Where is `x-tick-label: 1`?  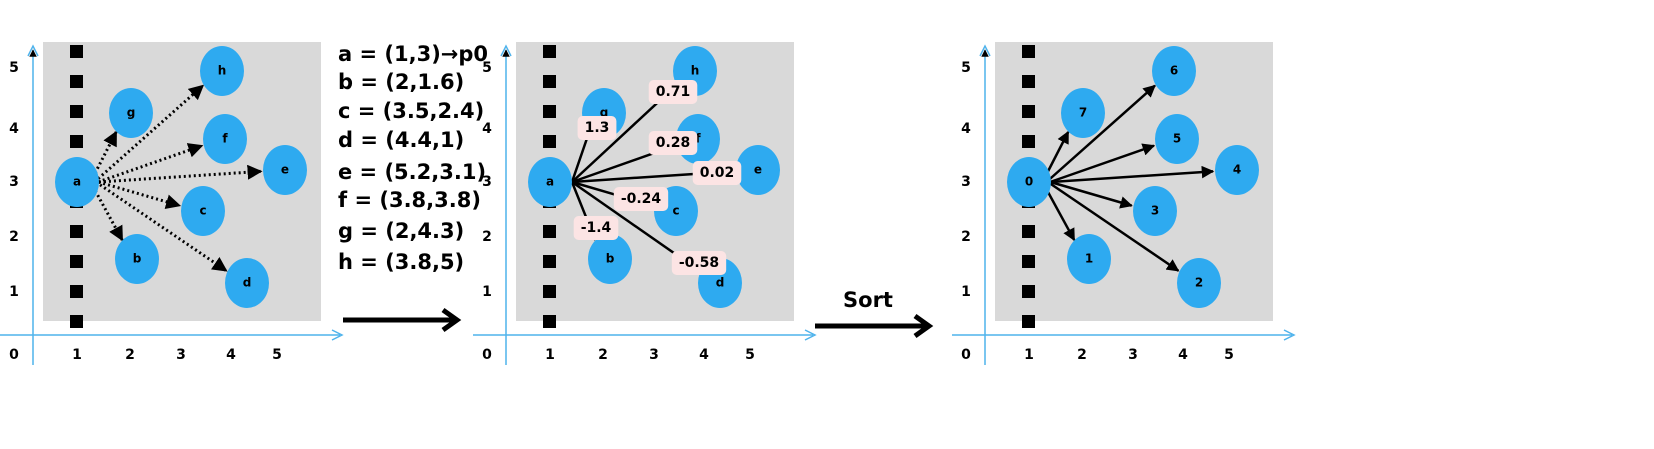 x-tick-label: 1 is located at coordinates (550, 355).